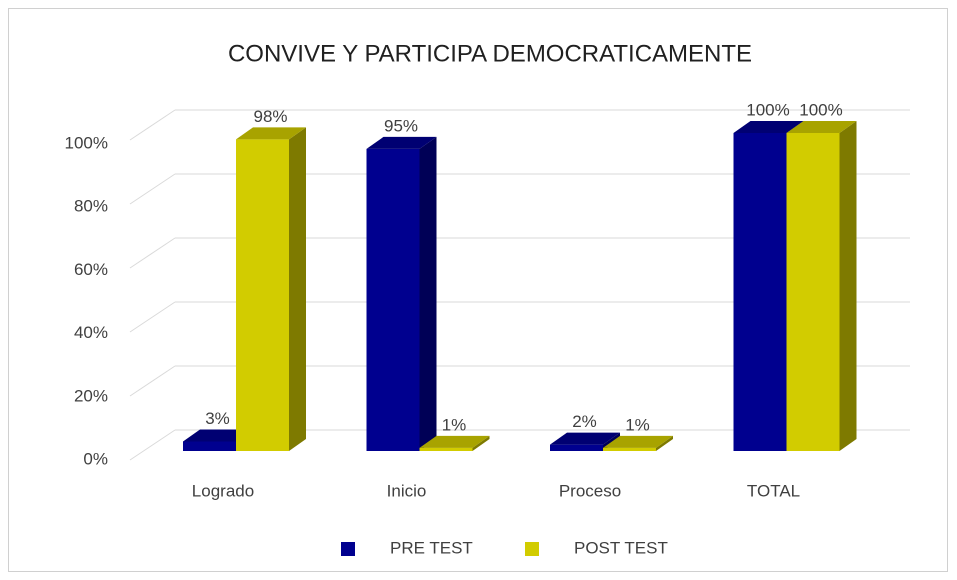 The width and height of the screenshot is (957, 580). What do you see at coordinates (407, 490) in the screenshot?
I see `x-tick-label: Inicio` at bounding box center [407, 490].